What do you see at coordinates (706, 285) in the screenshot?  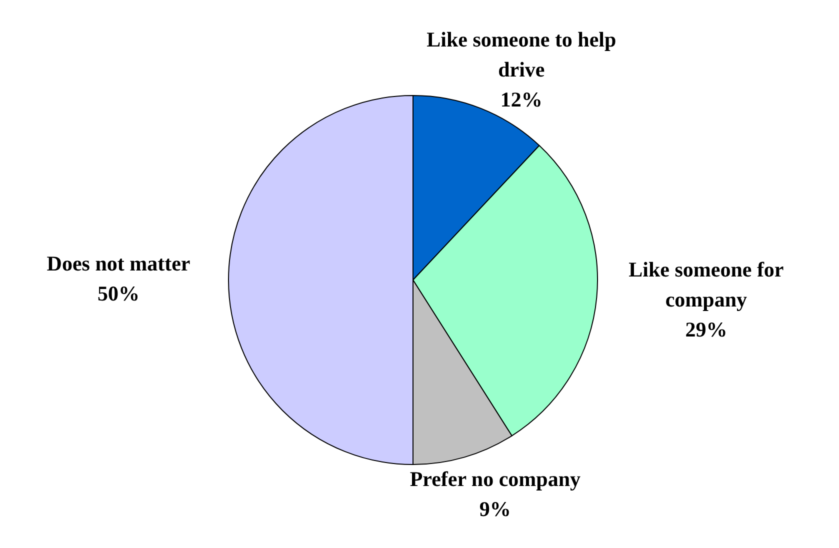 I see `slice-label: Like someone for company` at bounding box center [706, 285].